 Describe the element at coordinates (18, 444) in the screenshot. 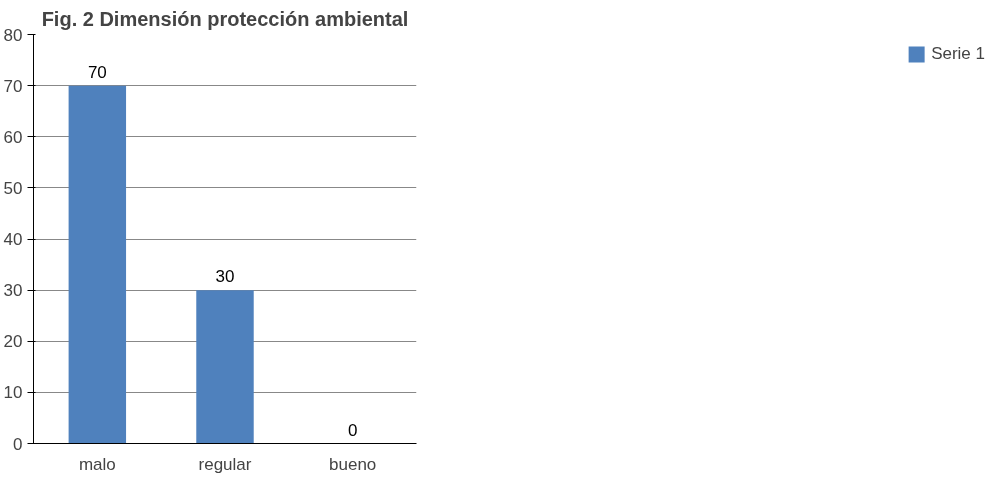

I see `y-tick-label: 0` at that location.